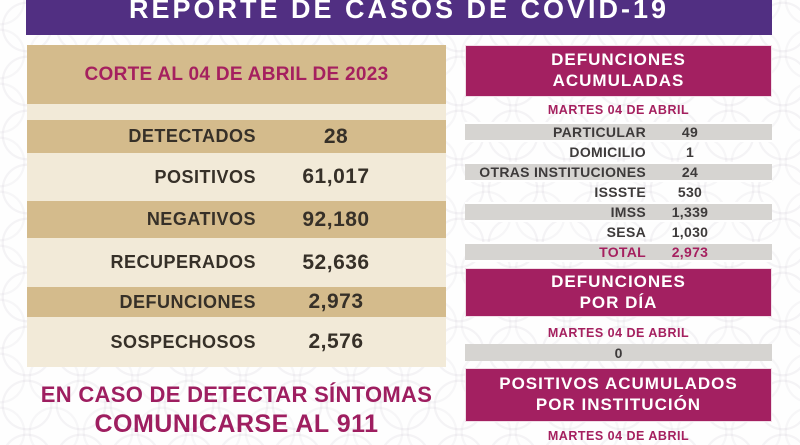 The width and height of the screenshot is (800, 445). I want to click on report-title-banner: REPORTE DE CASOS DE COVID-19, so click(399, 17).